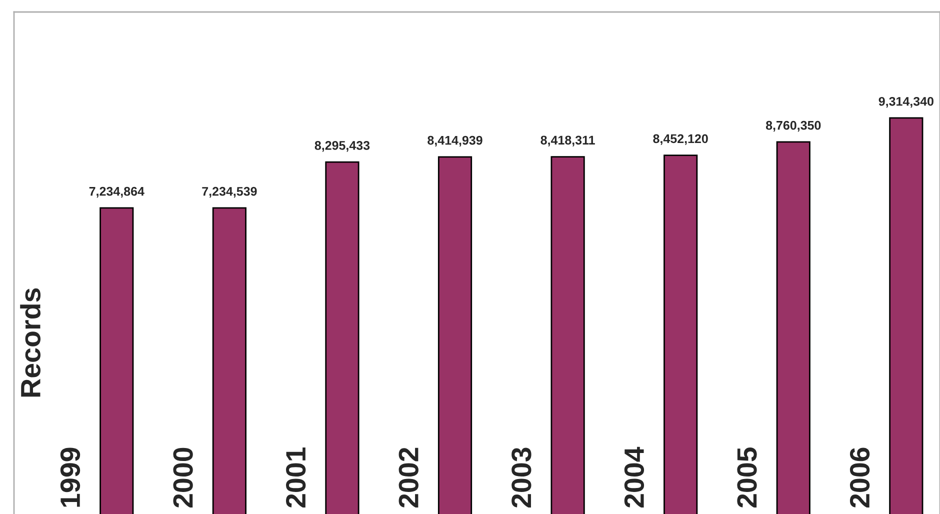 This screenshot has width=940, height=514. I want to click on x-tick-label: 2001, so click(296, 477).